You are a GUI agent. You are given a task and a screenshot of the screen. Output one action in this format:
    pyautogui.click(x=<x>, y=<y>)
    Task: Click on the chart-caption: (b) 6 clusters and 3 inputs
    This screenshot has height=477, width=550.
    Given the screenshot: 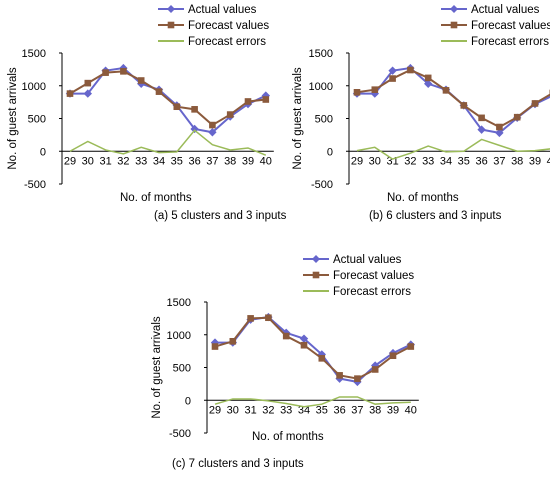 What is the action you would take?
    pyautogui.click(x=435, y=216)
    